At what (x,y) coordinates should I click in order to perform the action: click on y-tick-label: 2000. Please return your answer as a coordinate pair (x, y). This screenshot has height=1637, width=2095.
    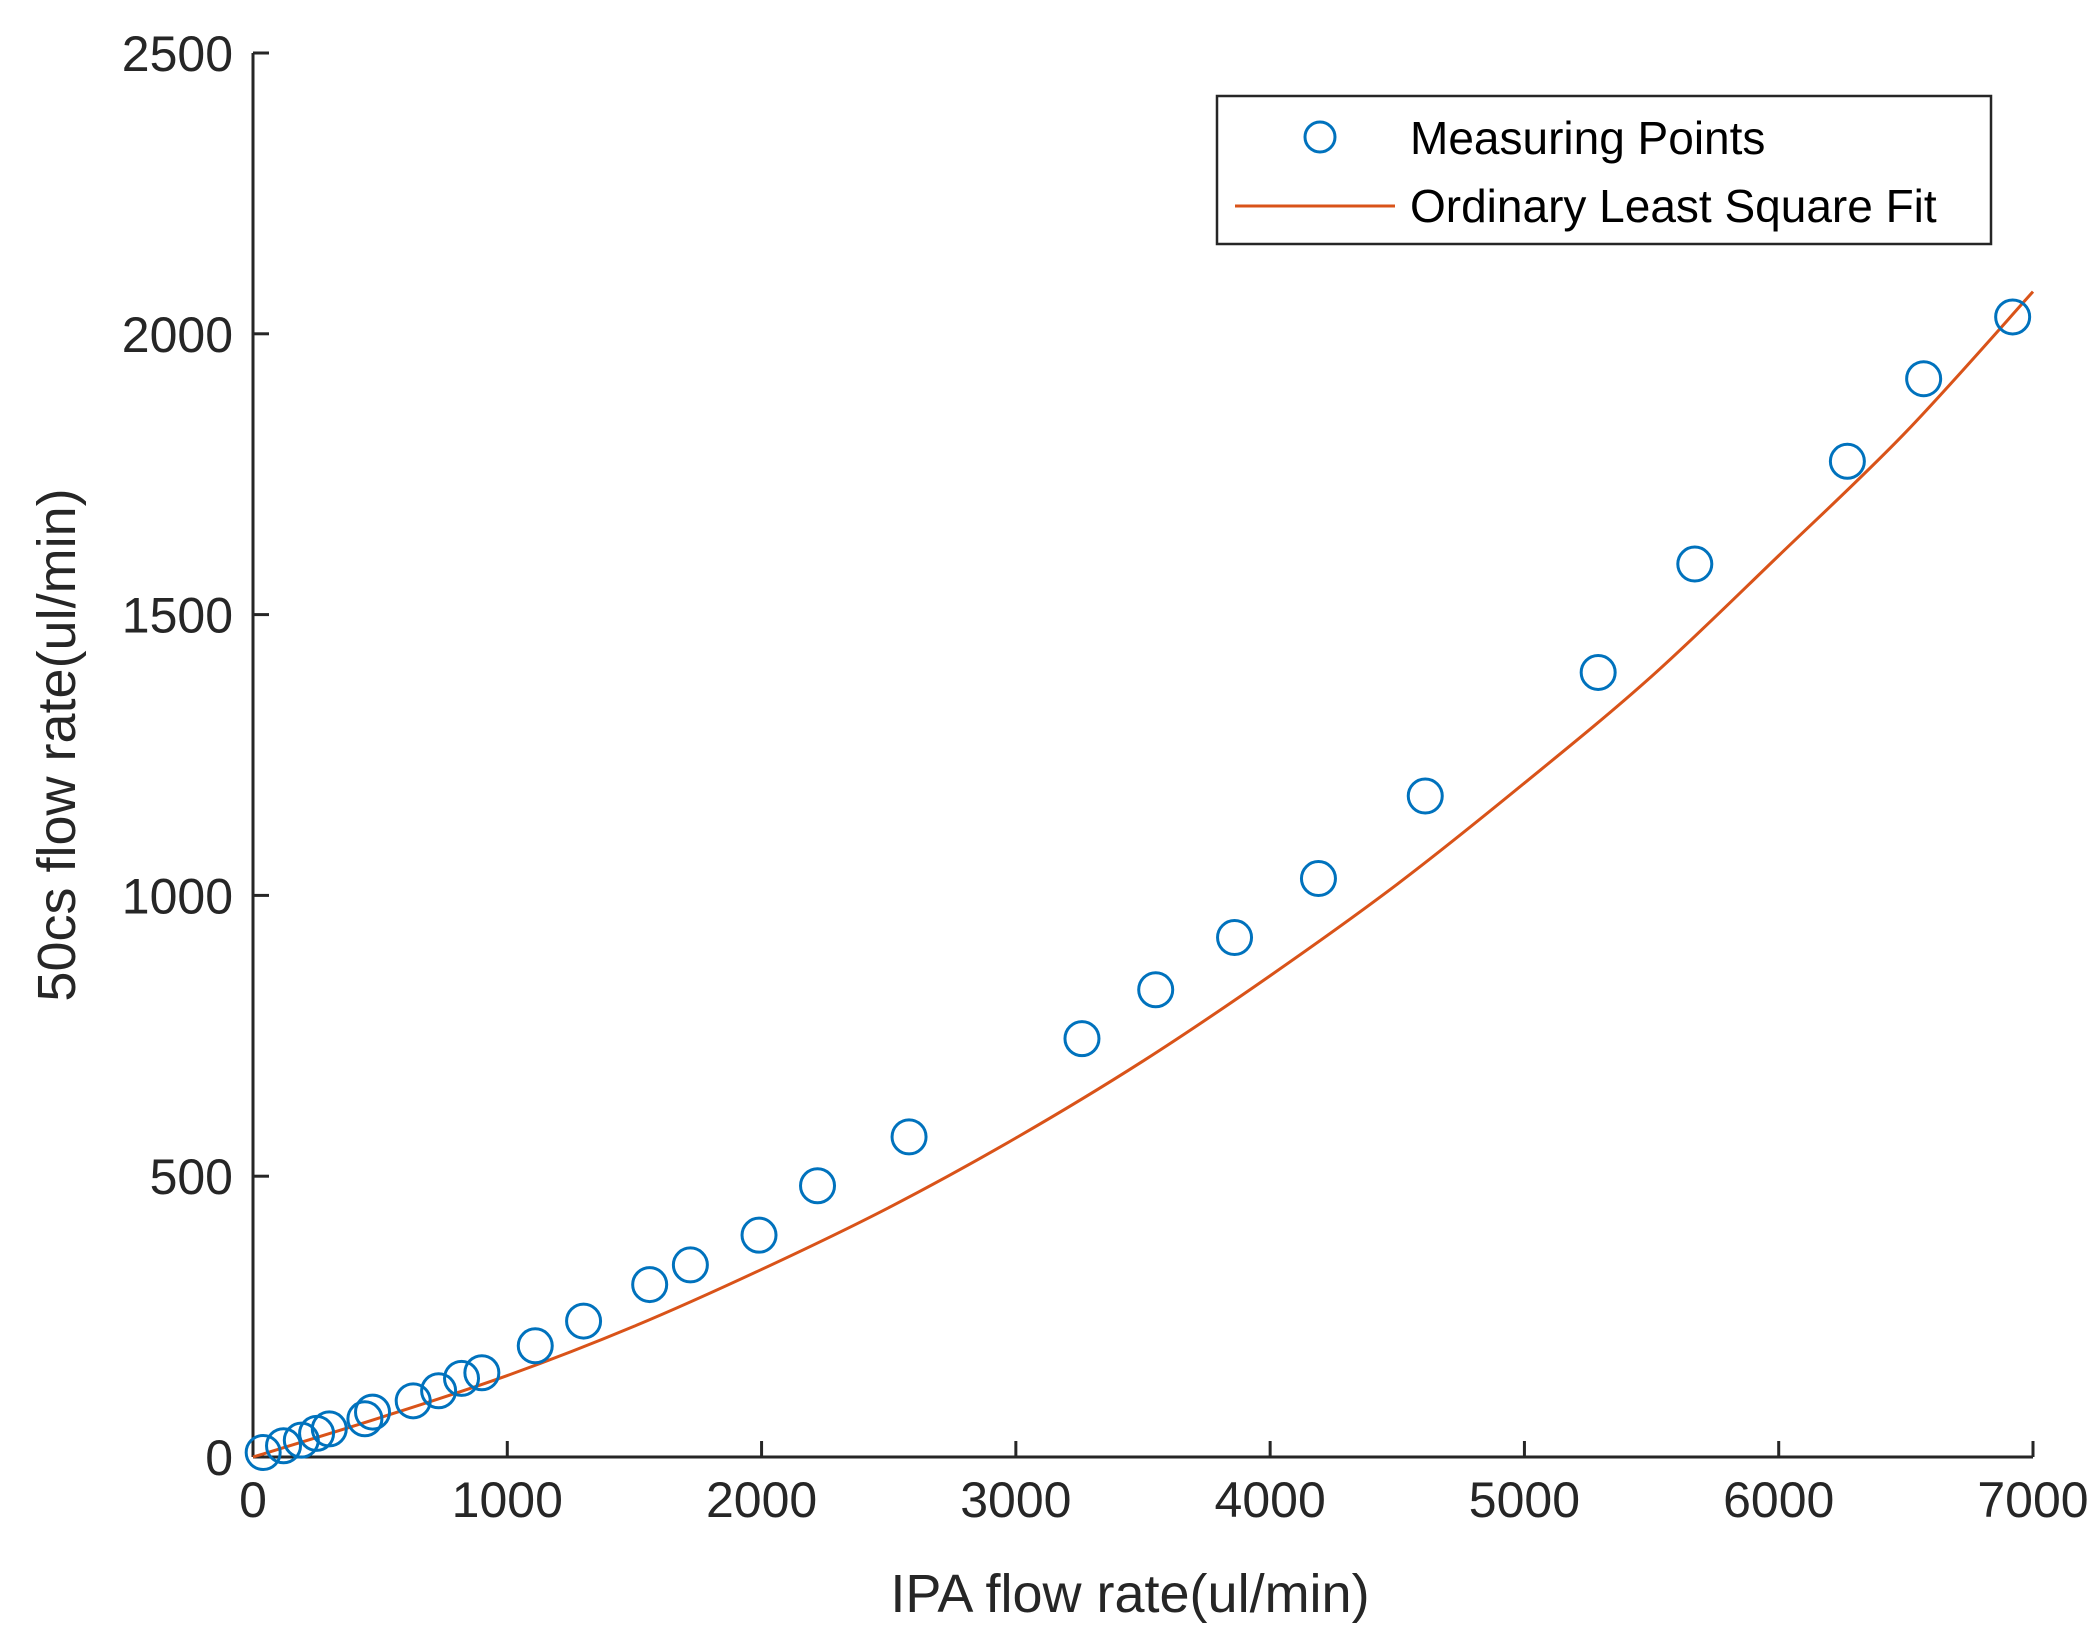
    Looking at the image, I should click on (177, 335).